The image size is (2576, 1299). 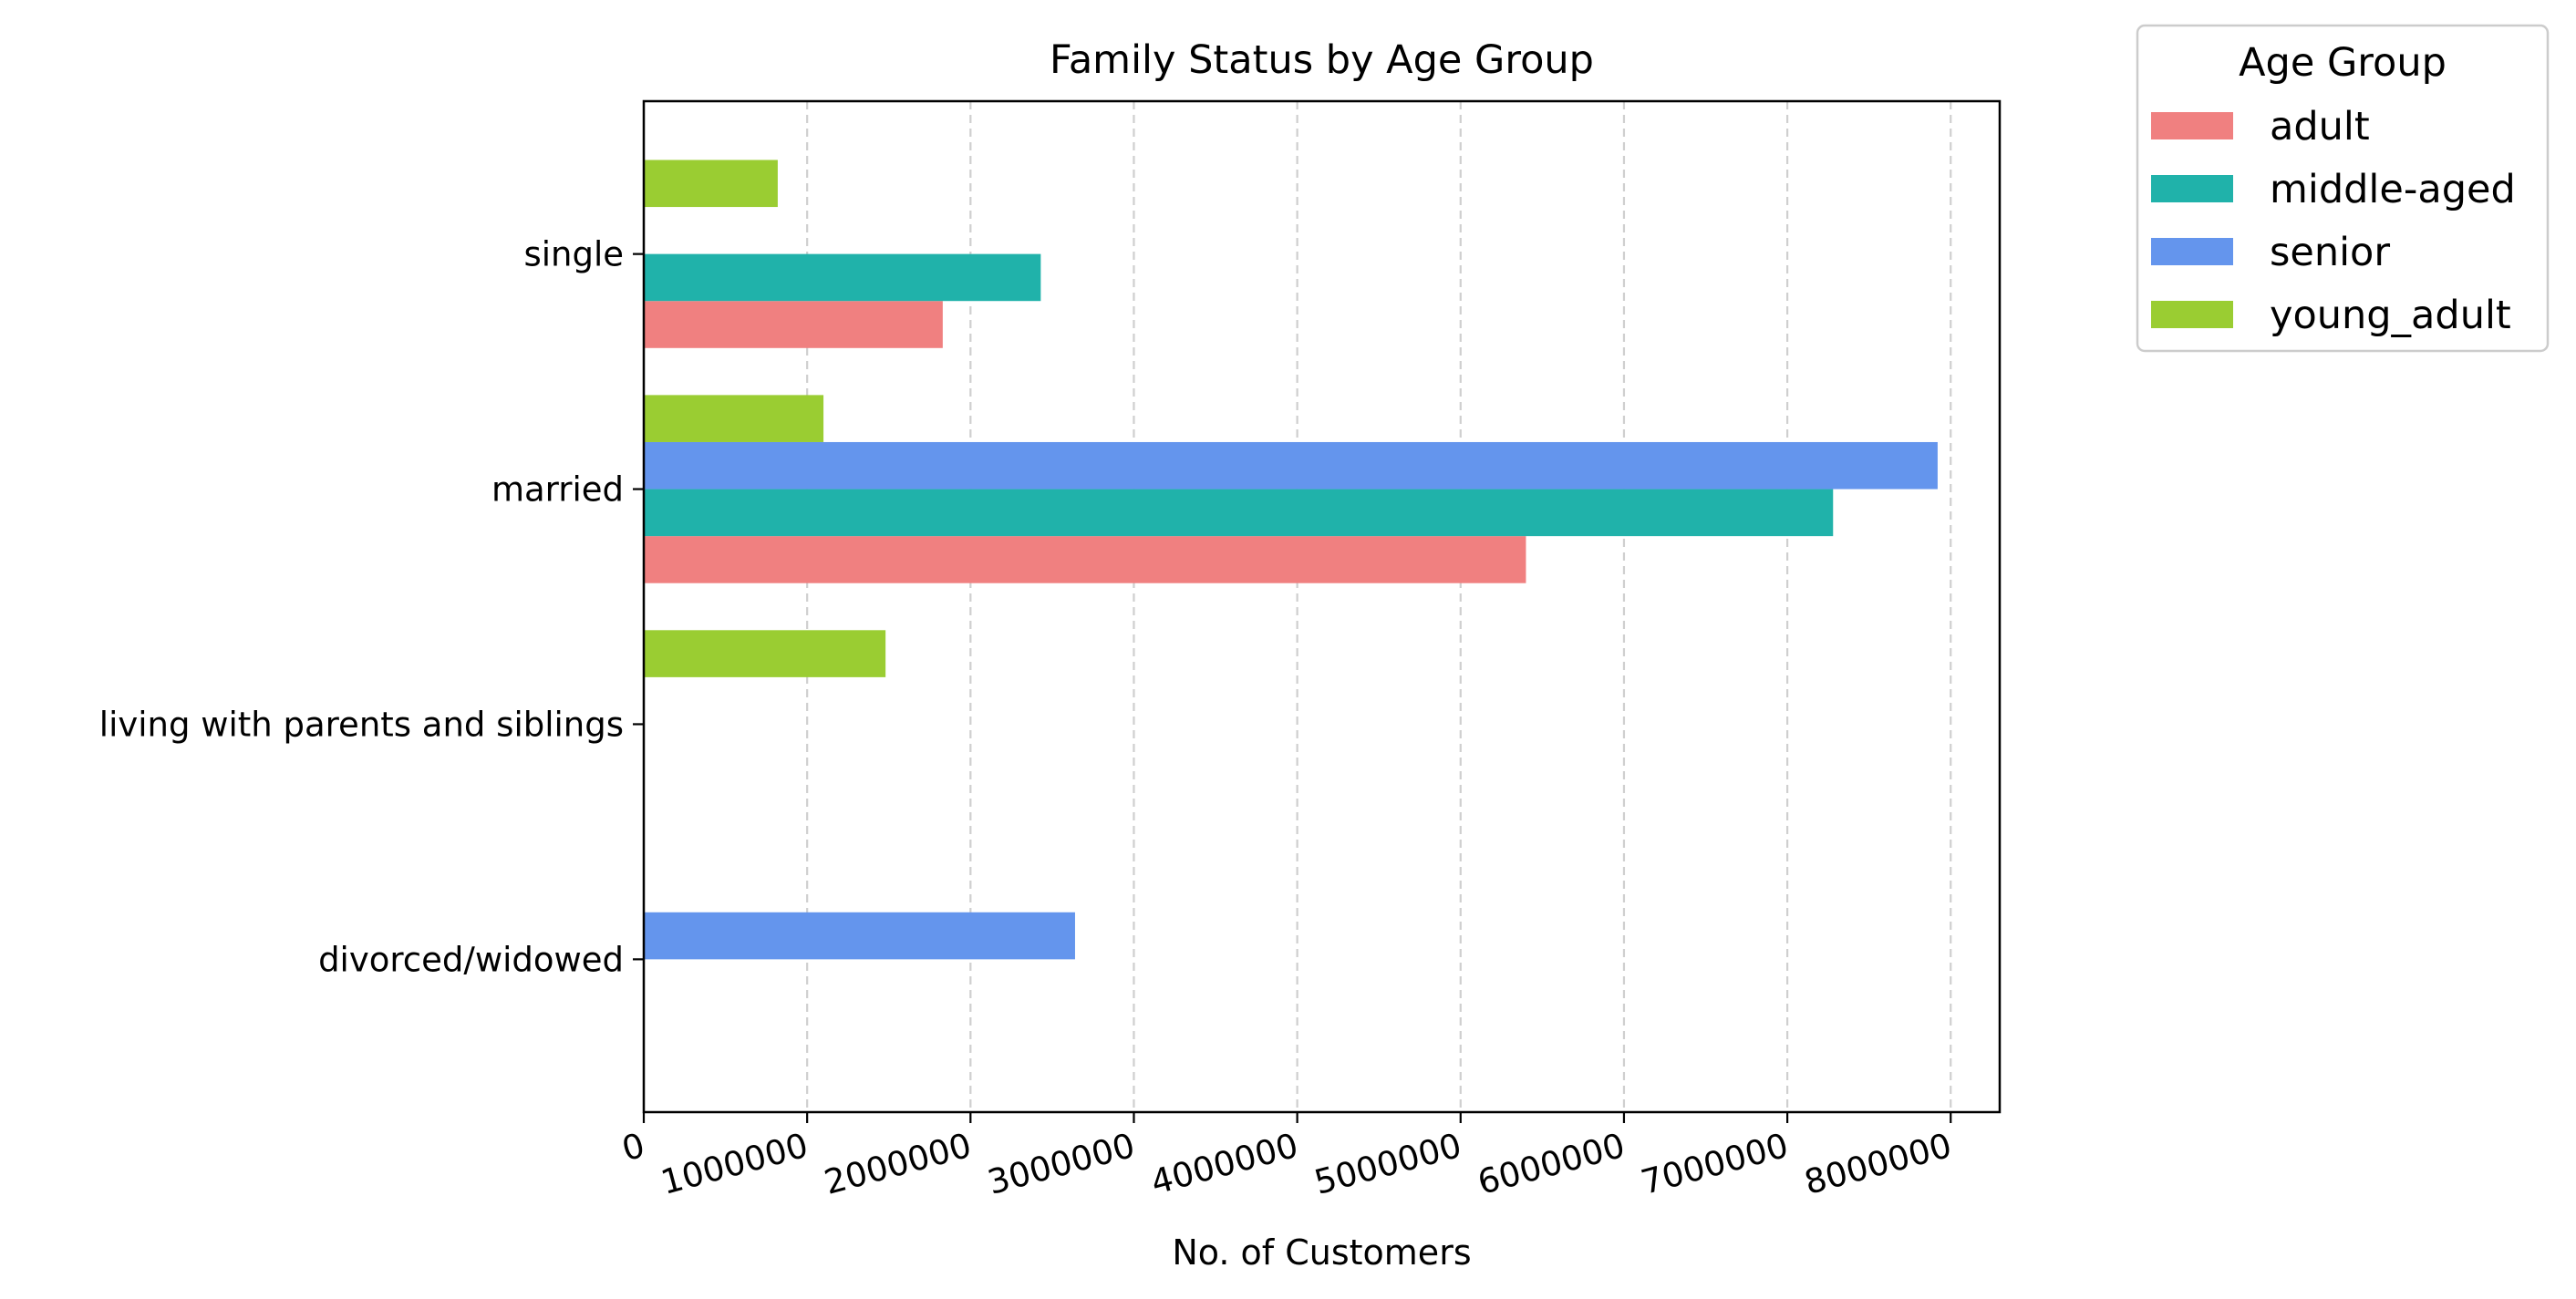 I want to click on x-tick-label: 6000000, so click(x=1551, y=1164).